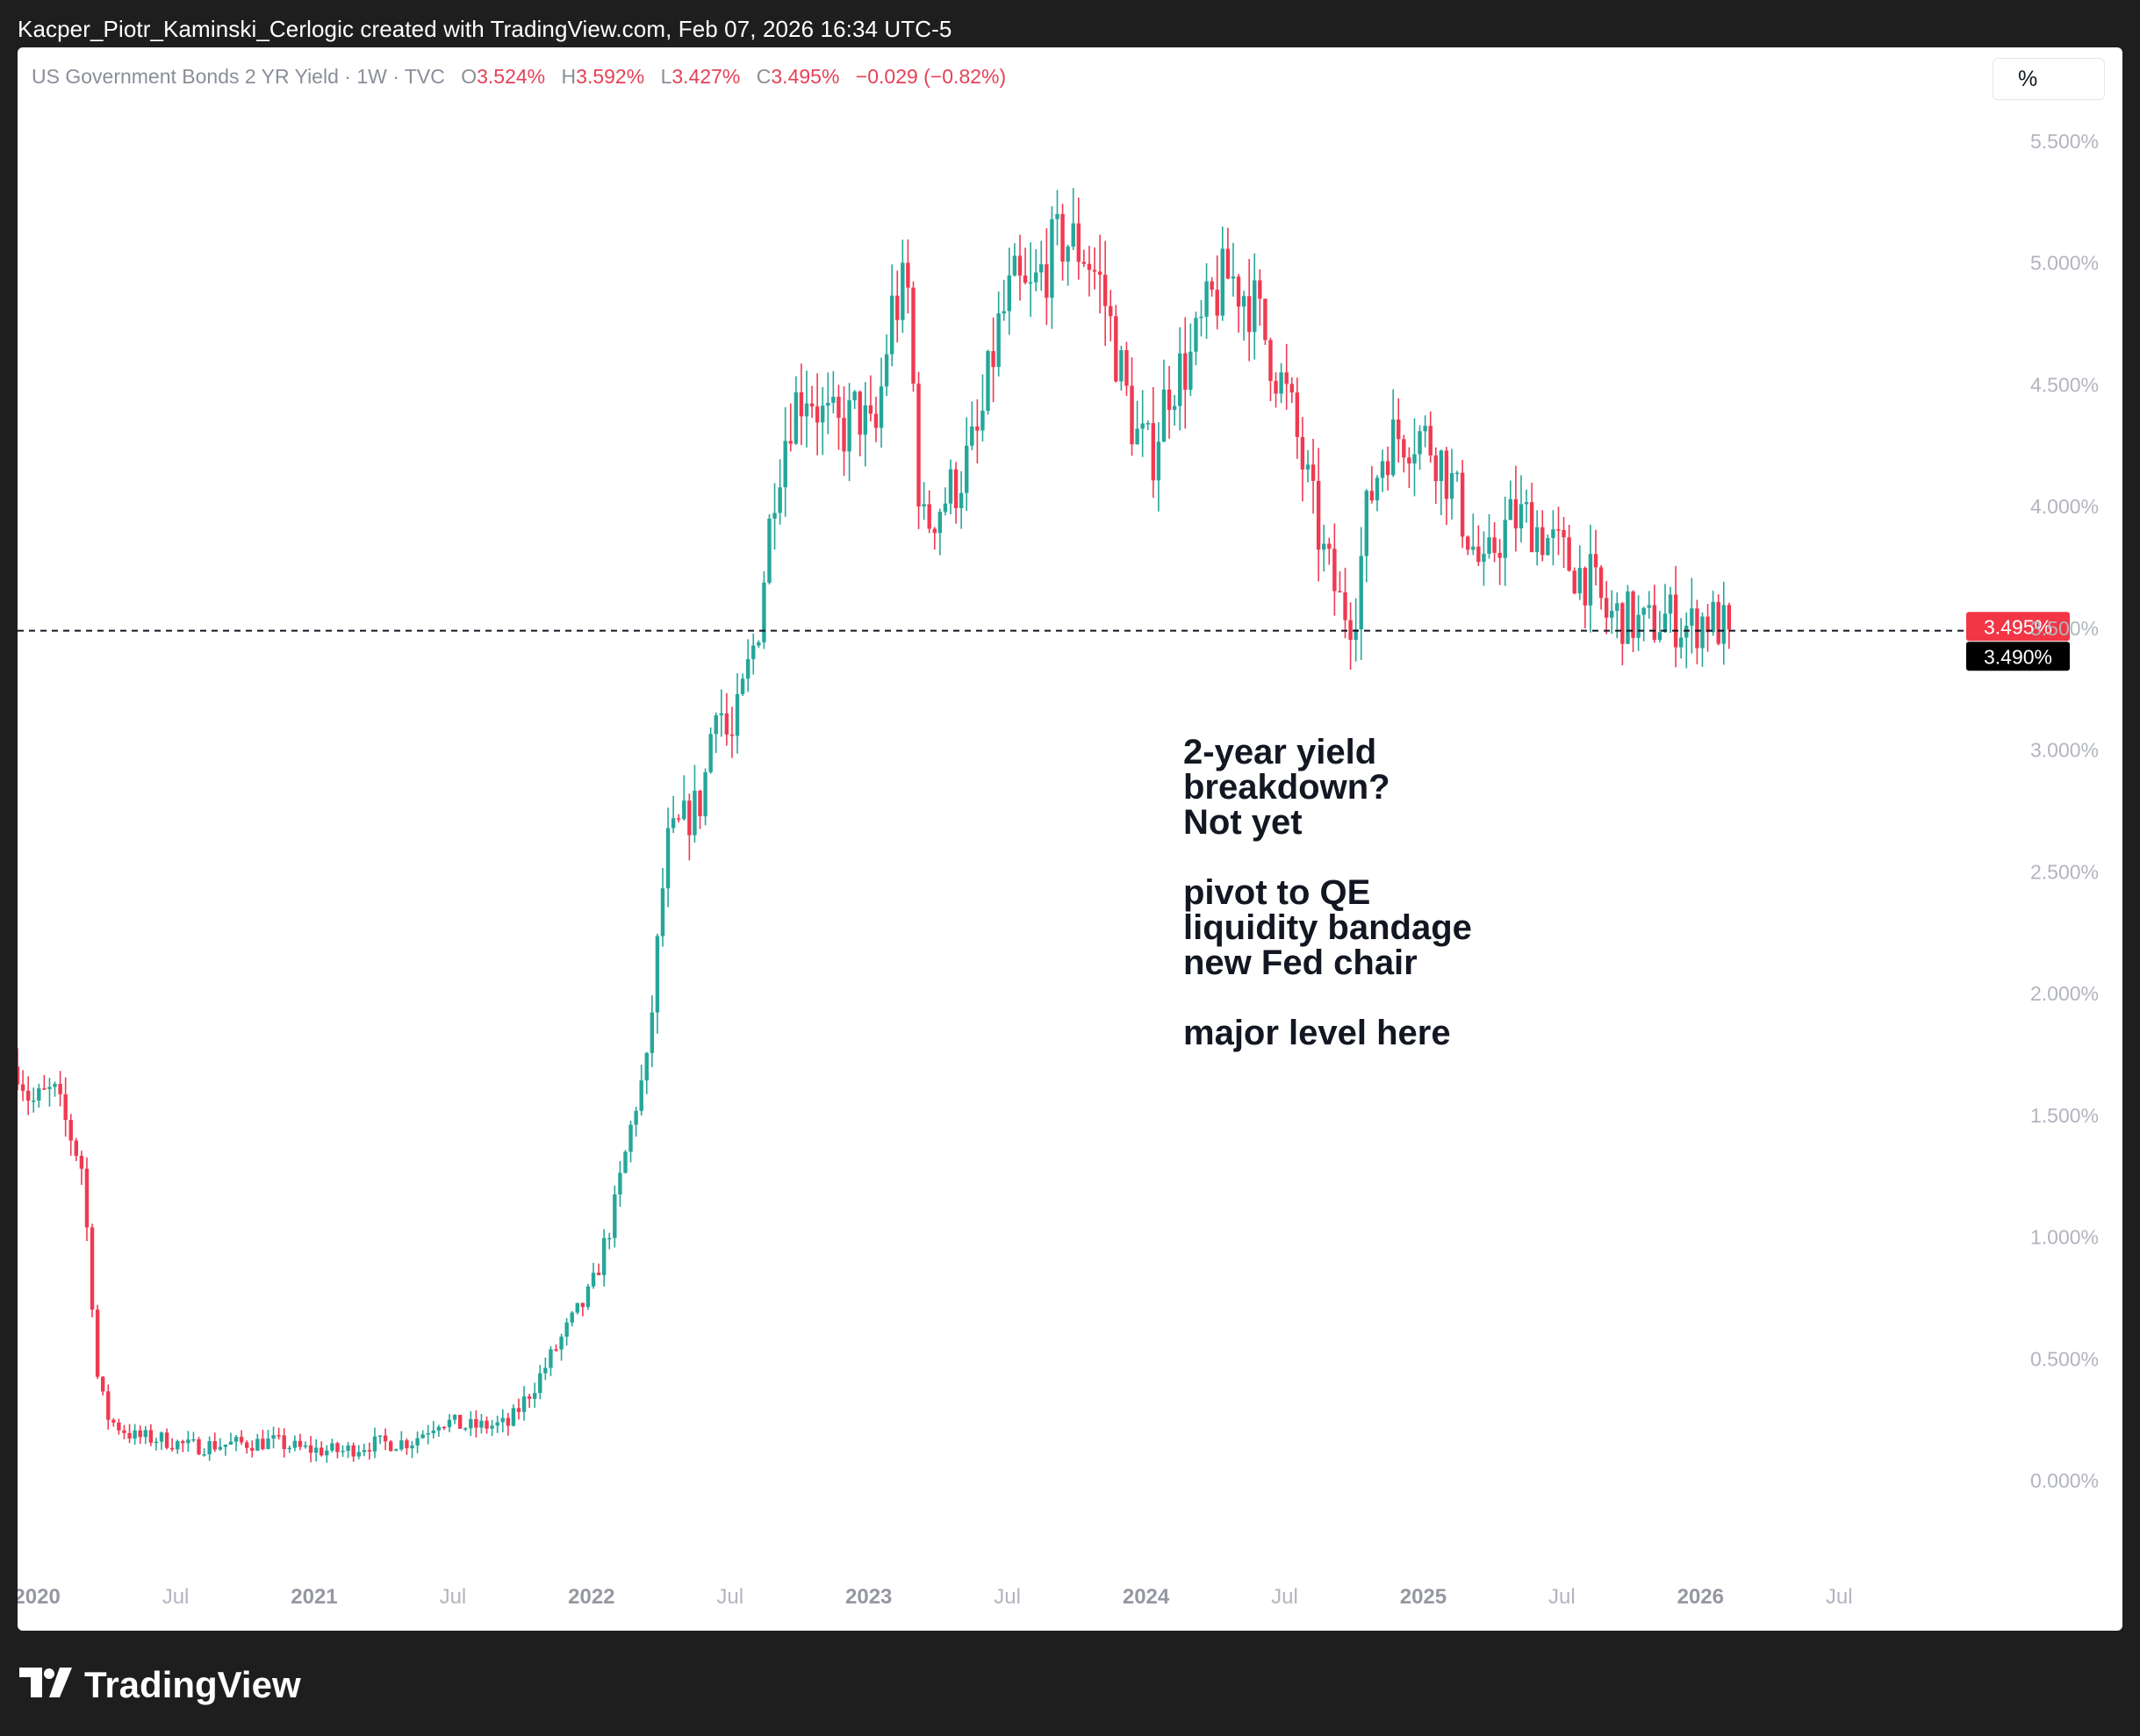  Describe the element at coordinates (2064, 871) in the screenshot. I see `y-tick-label: 2.500%` at that location.